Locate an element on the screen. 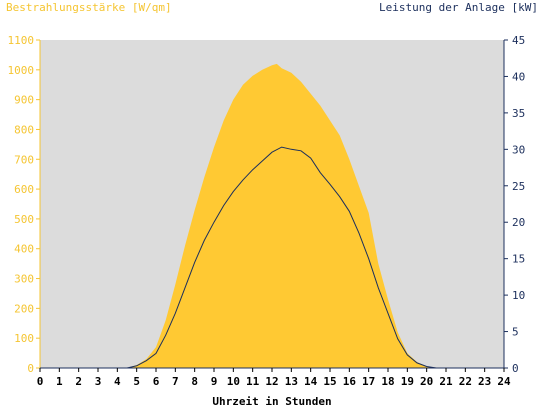 The width and height of the screenshot is (544, 408). x-tick-label: 3 is located at coordinates (98, 381).